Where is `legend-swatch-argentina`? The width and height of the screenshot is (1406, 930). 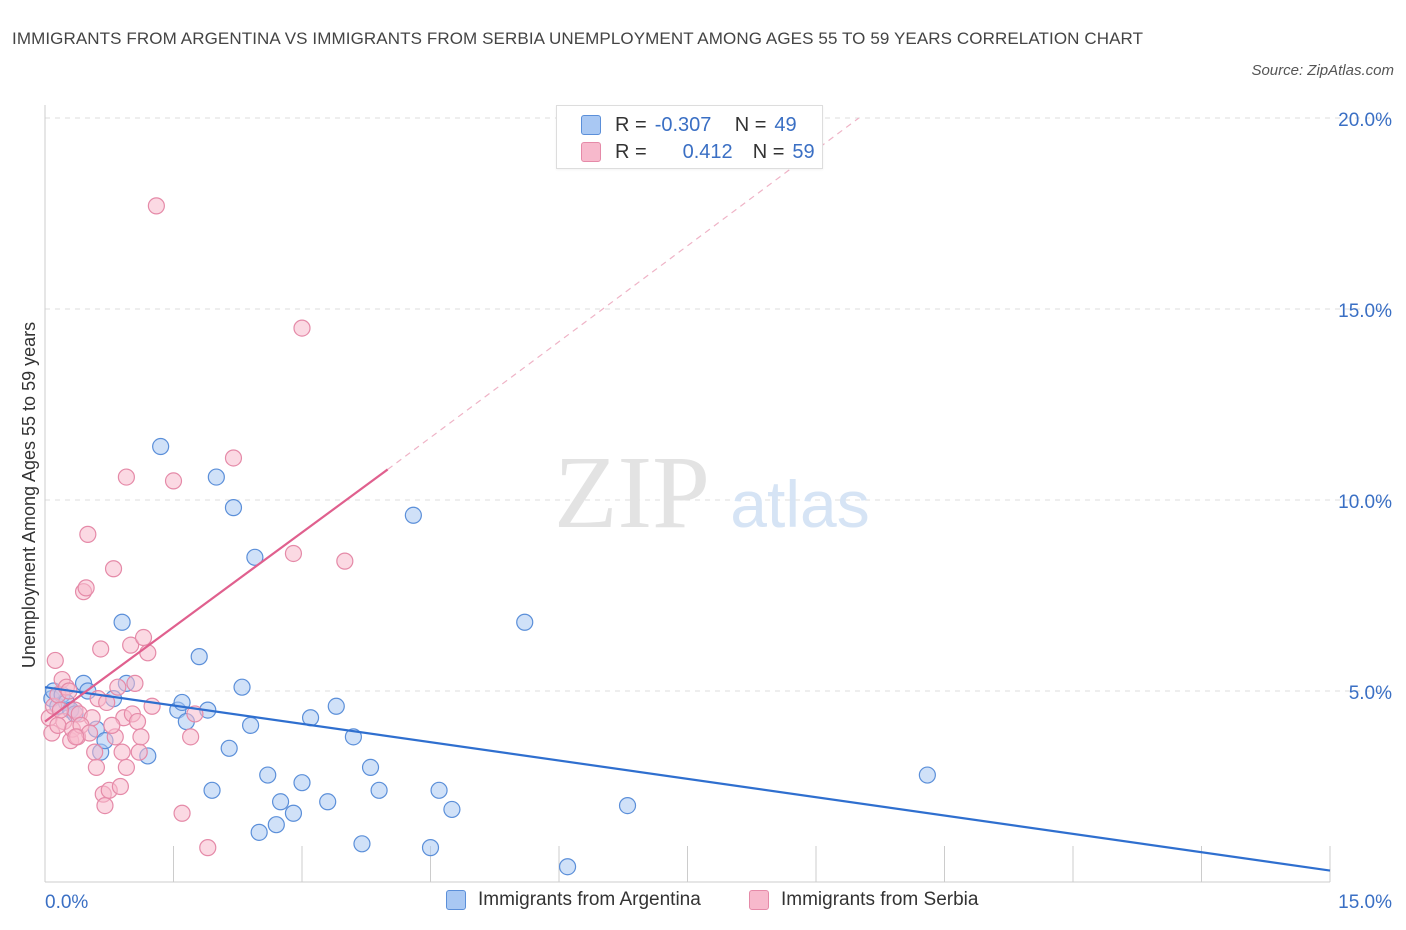 legend-swatch-argentina is located at coordinates (456, 900).